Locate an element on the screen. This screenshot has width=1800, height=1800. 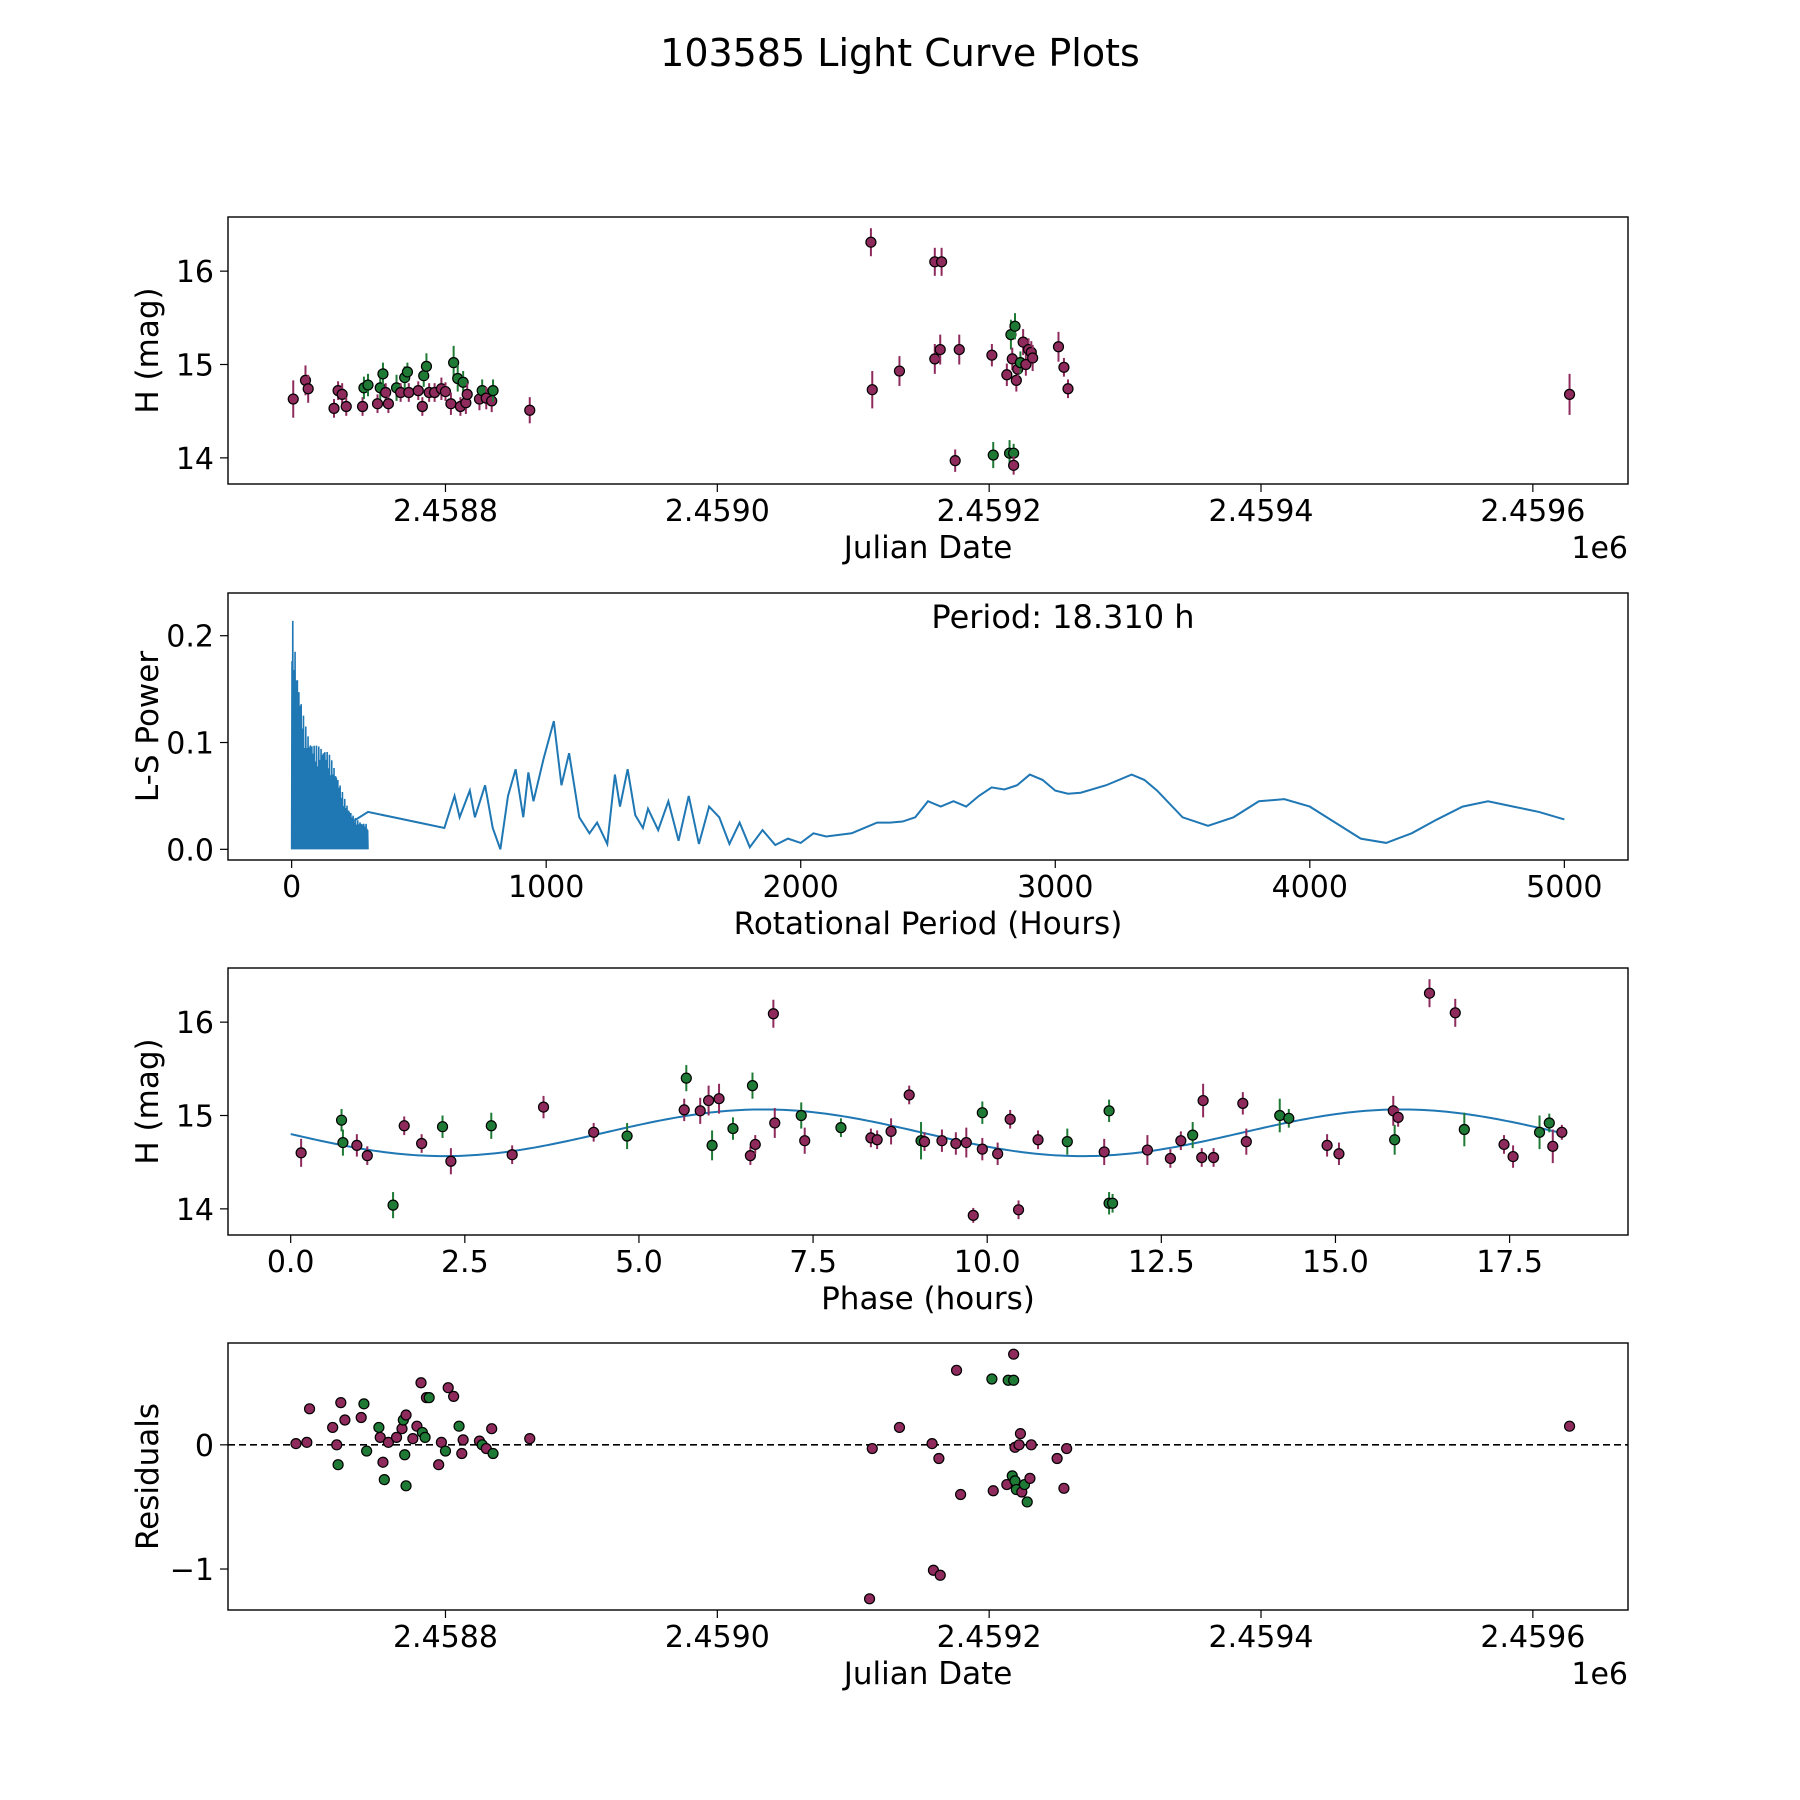
x-tick-label: 17.5 is located at coordinates (1509, 1262).